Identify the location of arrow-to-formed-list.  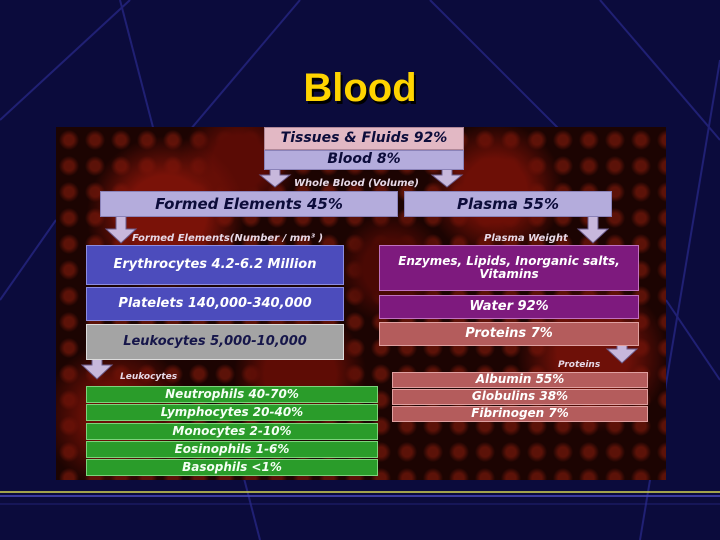
(121, 229).